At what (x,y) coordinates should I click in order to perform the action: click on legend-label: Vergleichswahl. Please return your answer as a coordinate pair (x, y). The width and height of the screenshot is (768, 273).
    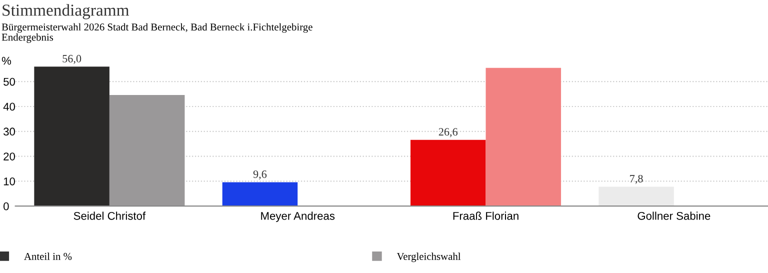
    Looking at the image, I should click on (428, 257).